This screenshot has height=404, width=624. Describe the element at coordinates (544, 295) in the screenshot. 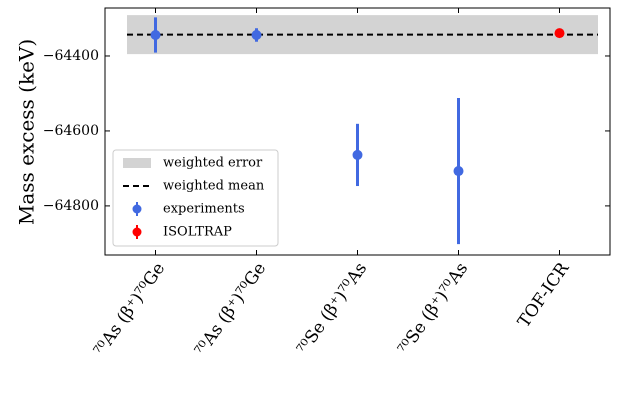

I see `x-tick-label: TOF-ICR` at that location.